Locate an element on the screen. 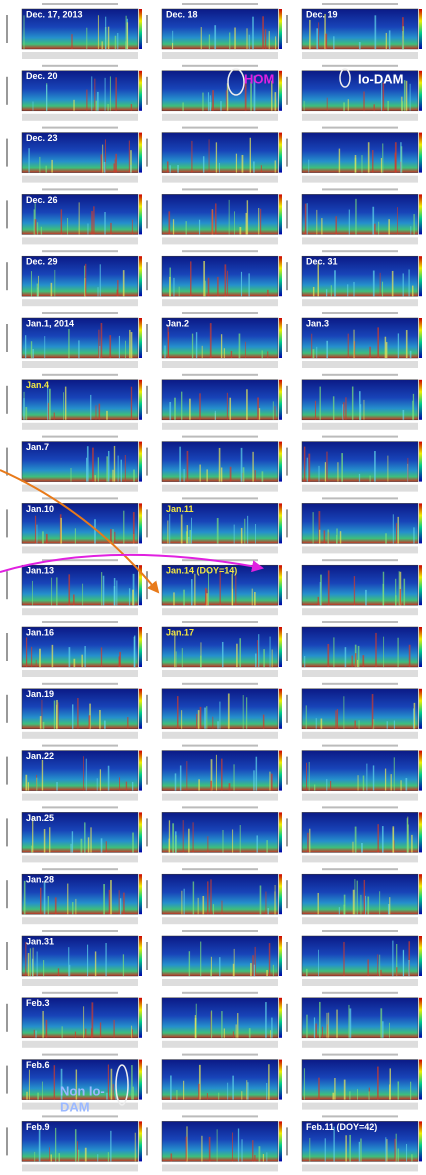  date-label: Jan.14 (DOY=14) is located at coordinates (201, 571).